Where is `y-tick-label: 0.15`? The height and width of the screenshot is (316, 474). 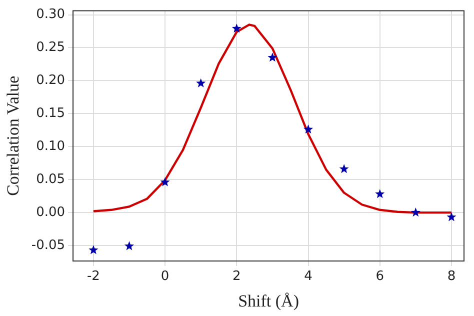 y-tick-label: 0.15 is located at coordinates (51, 114).